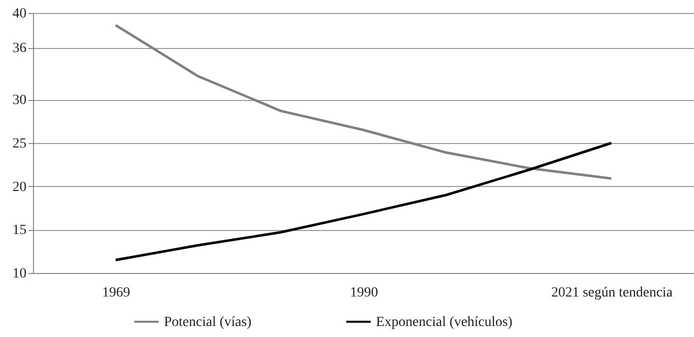 The height and width of the screenshot is (337, 694). I want to click on y-tick-label: 20, so click(19, 187).